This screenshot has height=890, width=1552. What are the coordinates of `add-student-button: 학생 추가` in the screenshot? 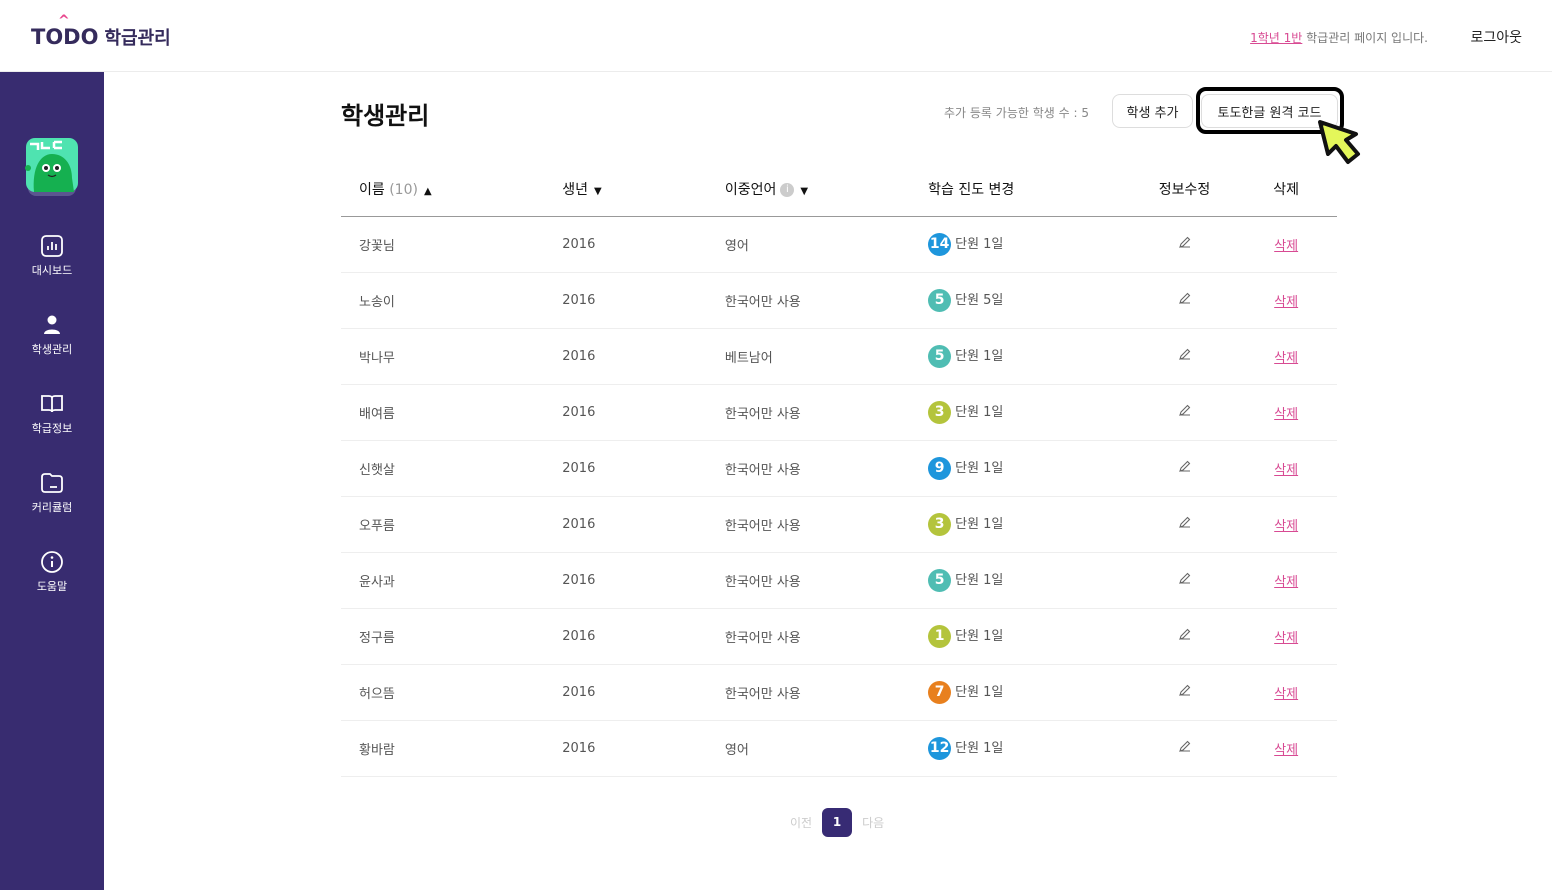 It's located at (1152, 111).